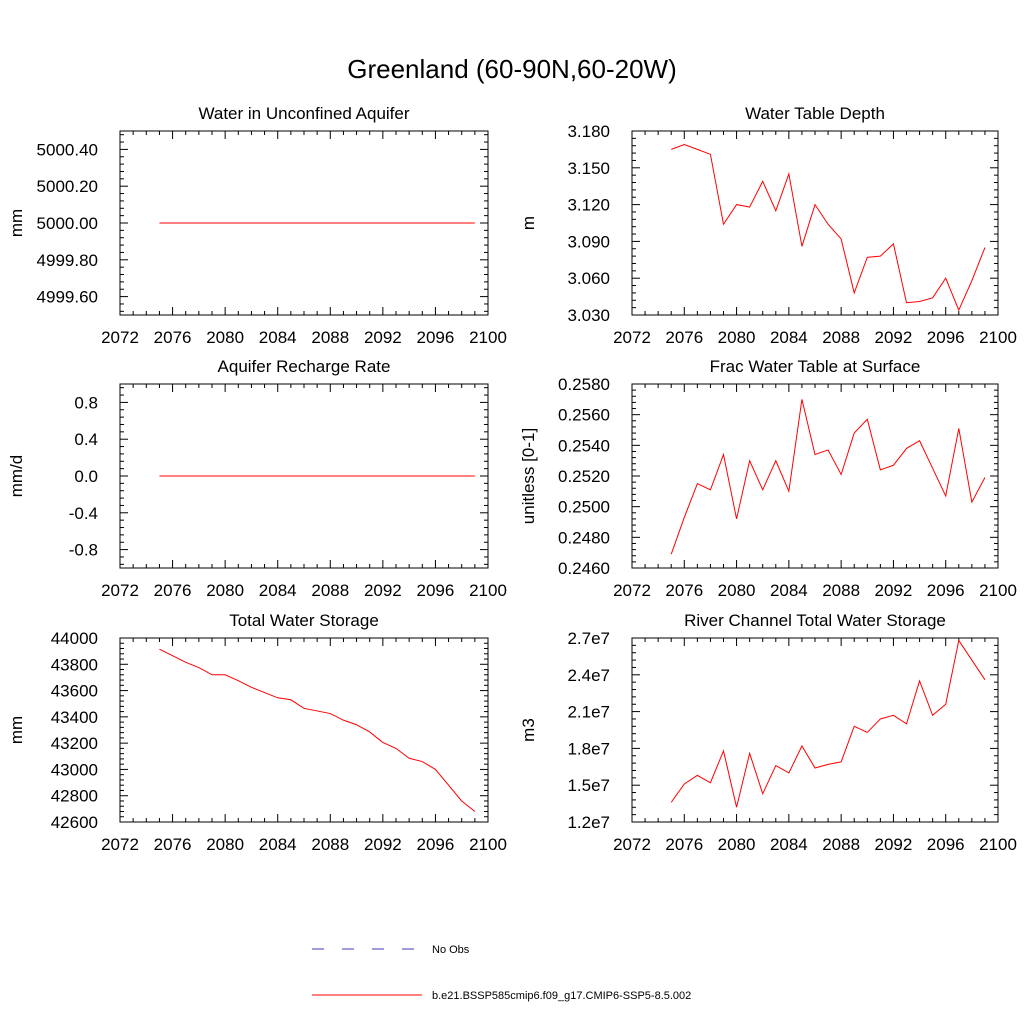 The height and width of the screenshot is (1024, 1024). What do you see at coordinates (588, 822) in the screenshot?
I see `y-tick-label: 1.2e7` at bounding box center [588, 822].